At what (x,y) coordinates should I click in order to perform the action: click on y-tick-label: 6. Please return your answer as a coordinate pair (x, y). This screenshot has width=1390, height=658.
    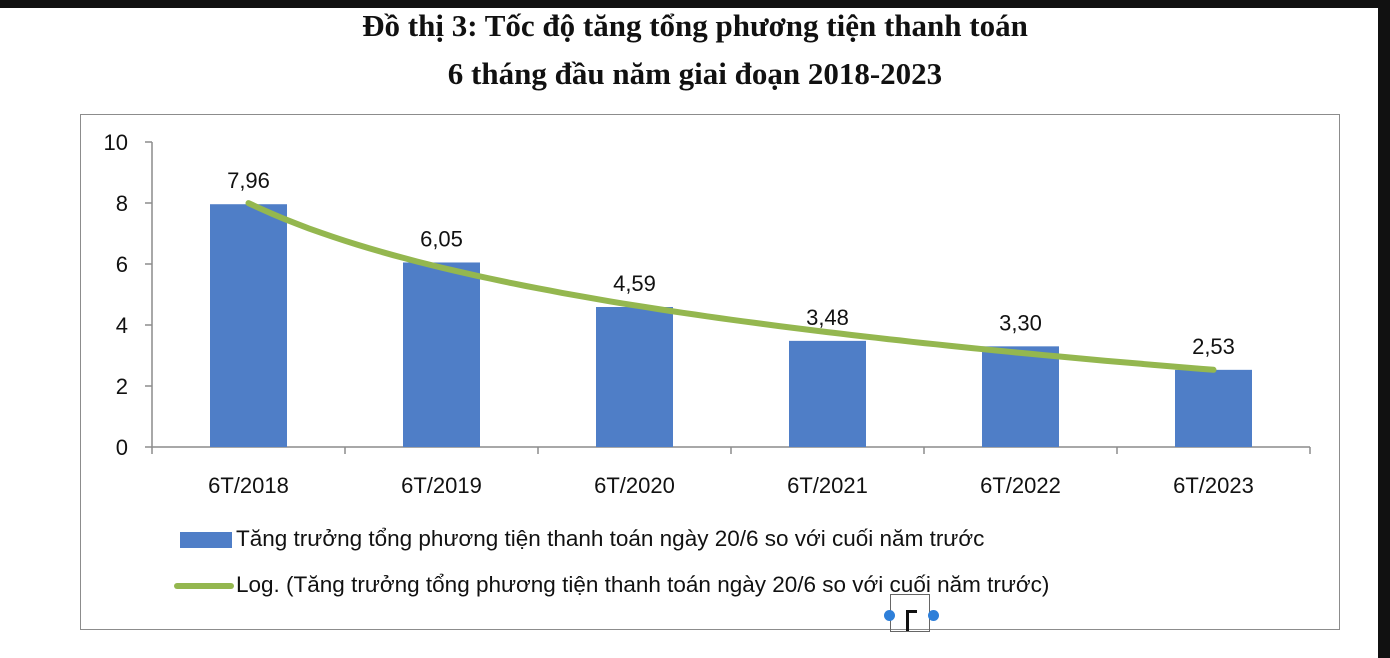
    Looking at the image, I should click on (122, 264).